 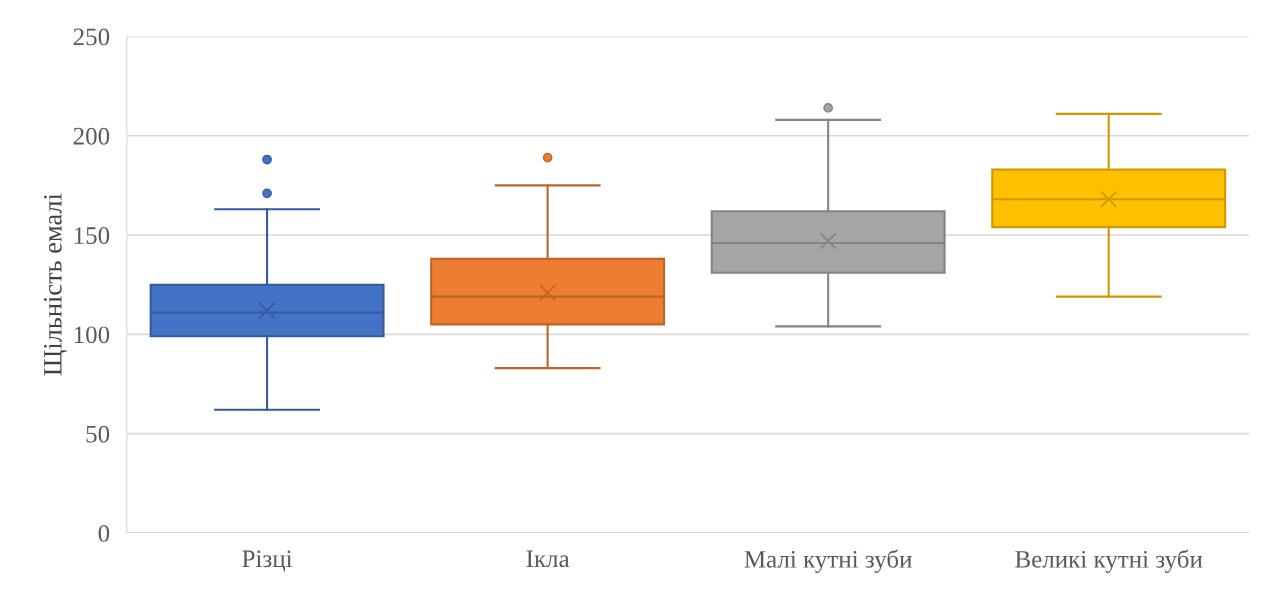 What do you see at coordinates (91, 136) in the screenshot?
I see `y-tick-label: 200` at bounding box center [91, 136].